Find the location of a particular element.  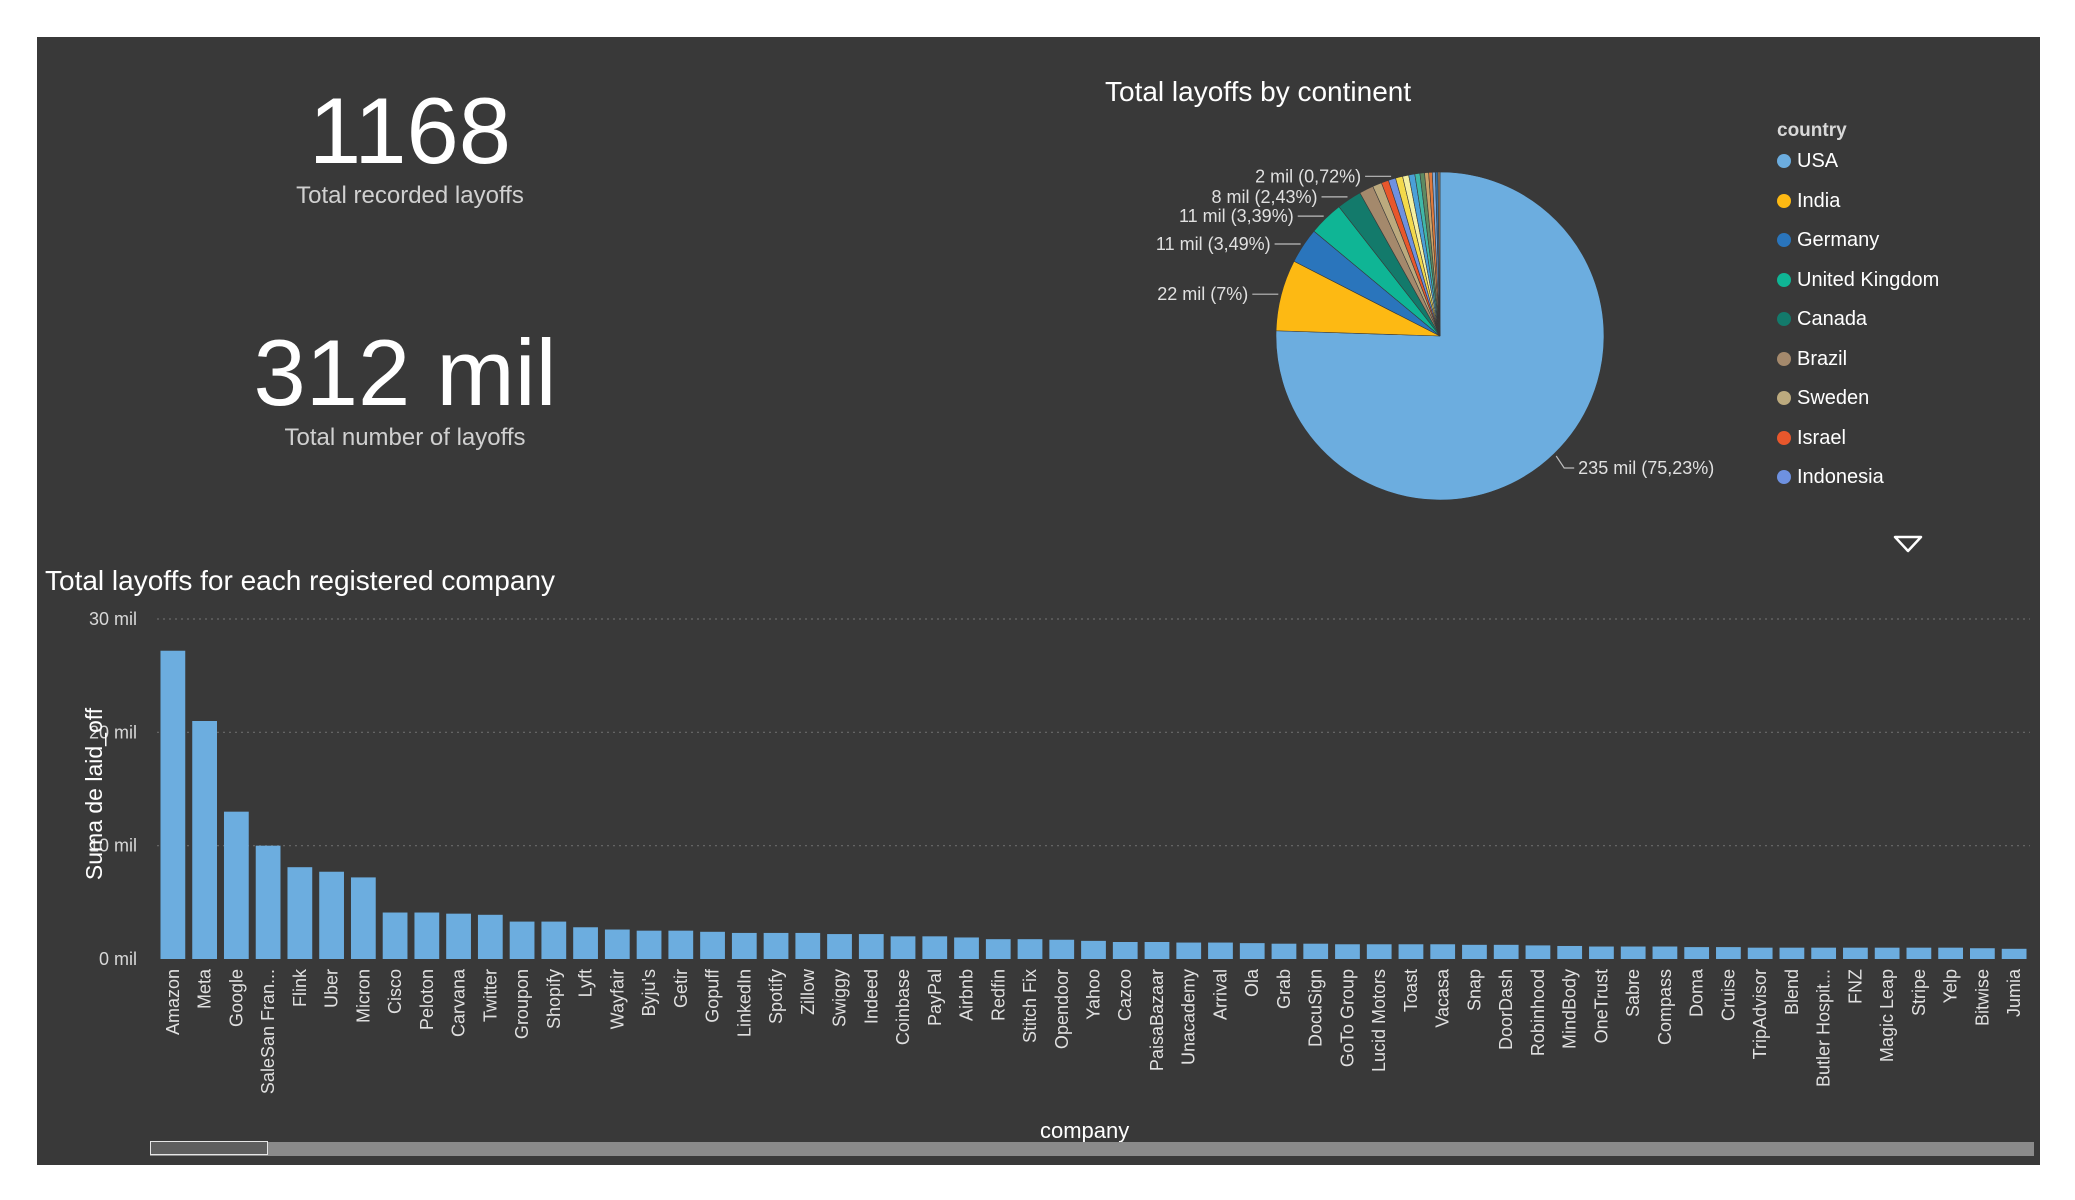

x-tick-label: Byju's is located at coordinates (649, 992).